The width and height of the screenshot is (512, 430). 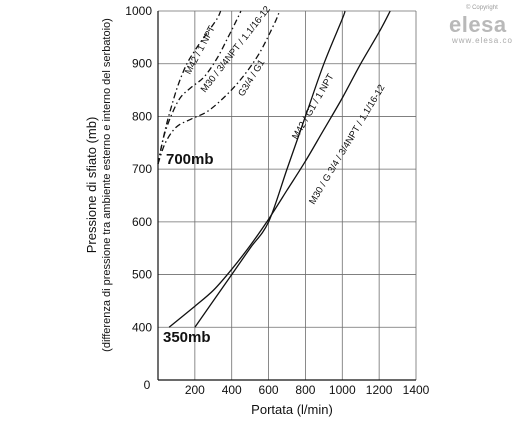 I want to click on annotation-350mb: 350mb, so click(x=187, y=337).